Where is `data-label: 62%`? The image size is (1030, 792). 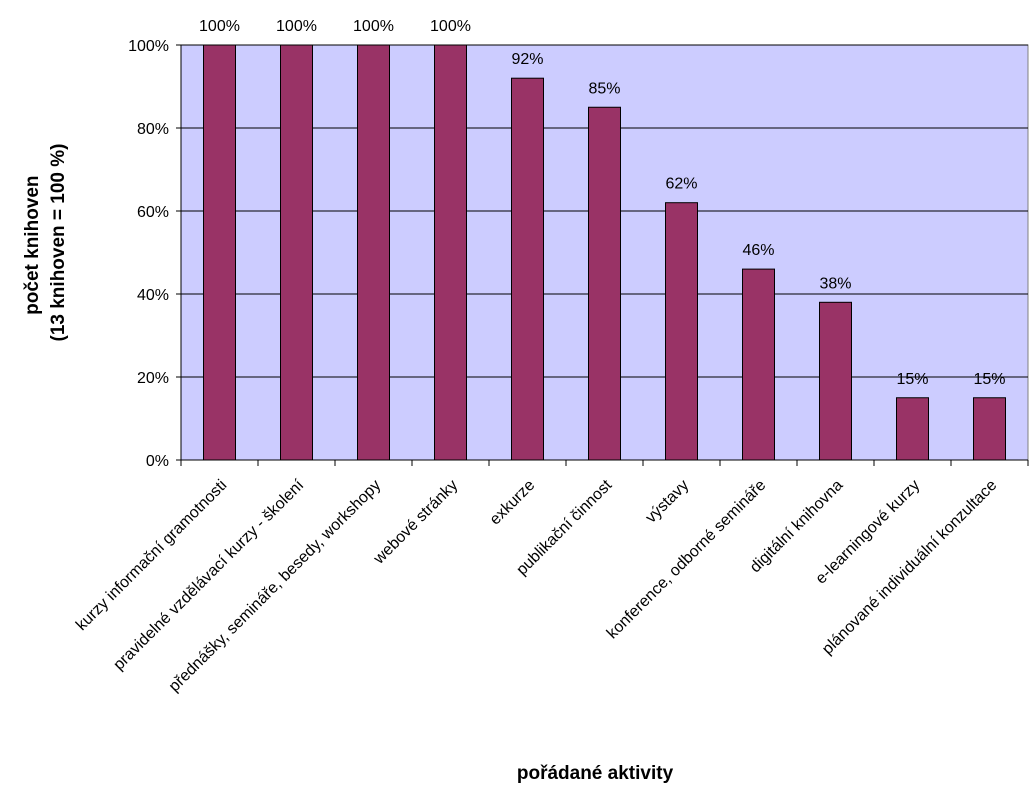 data-label: 62% is located at coordinates (681, 184).